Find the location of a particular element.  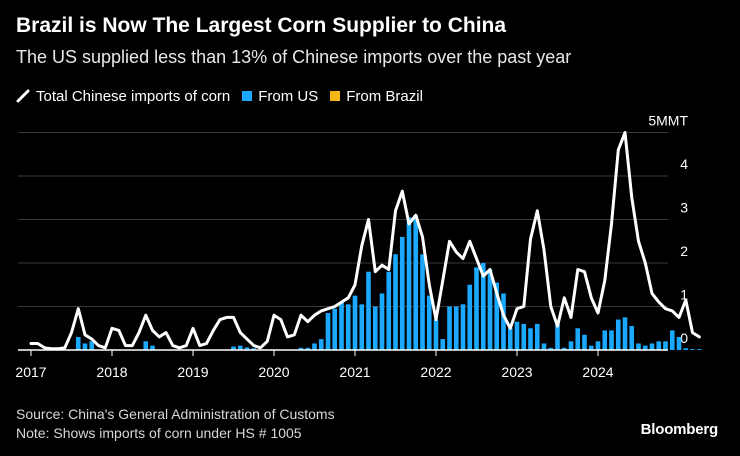

line-swatch-icon is located at coordinates (23, 96).